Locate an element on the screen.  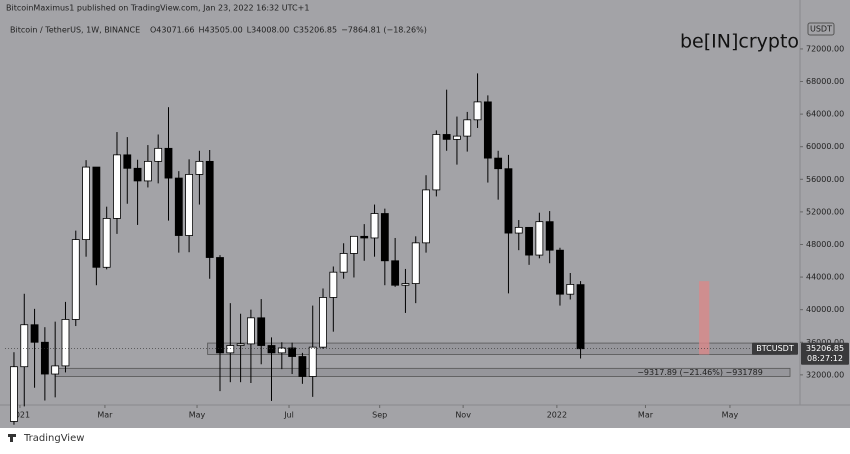
x-tick-label: Sep is located at coordinates (379, 415).